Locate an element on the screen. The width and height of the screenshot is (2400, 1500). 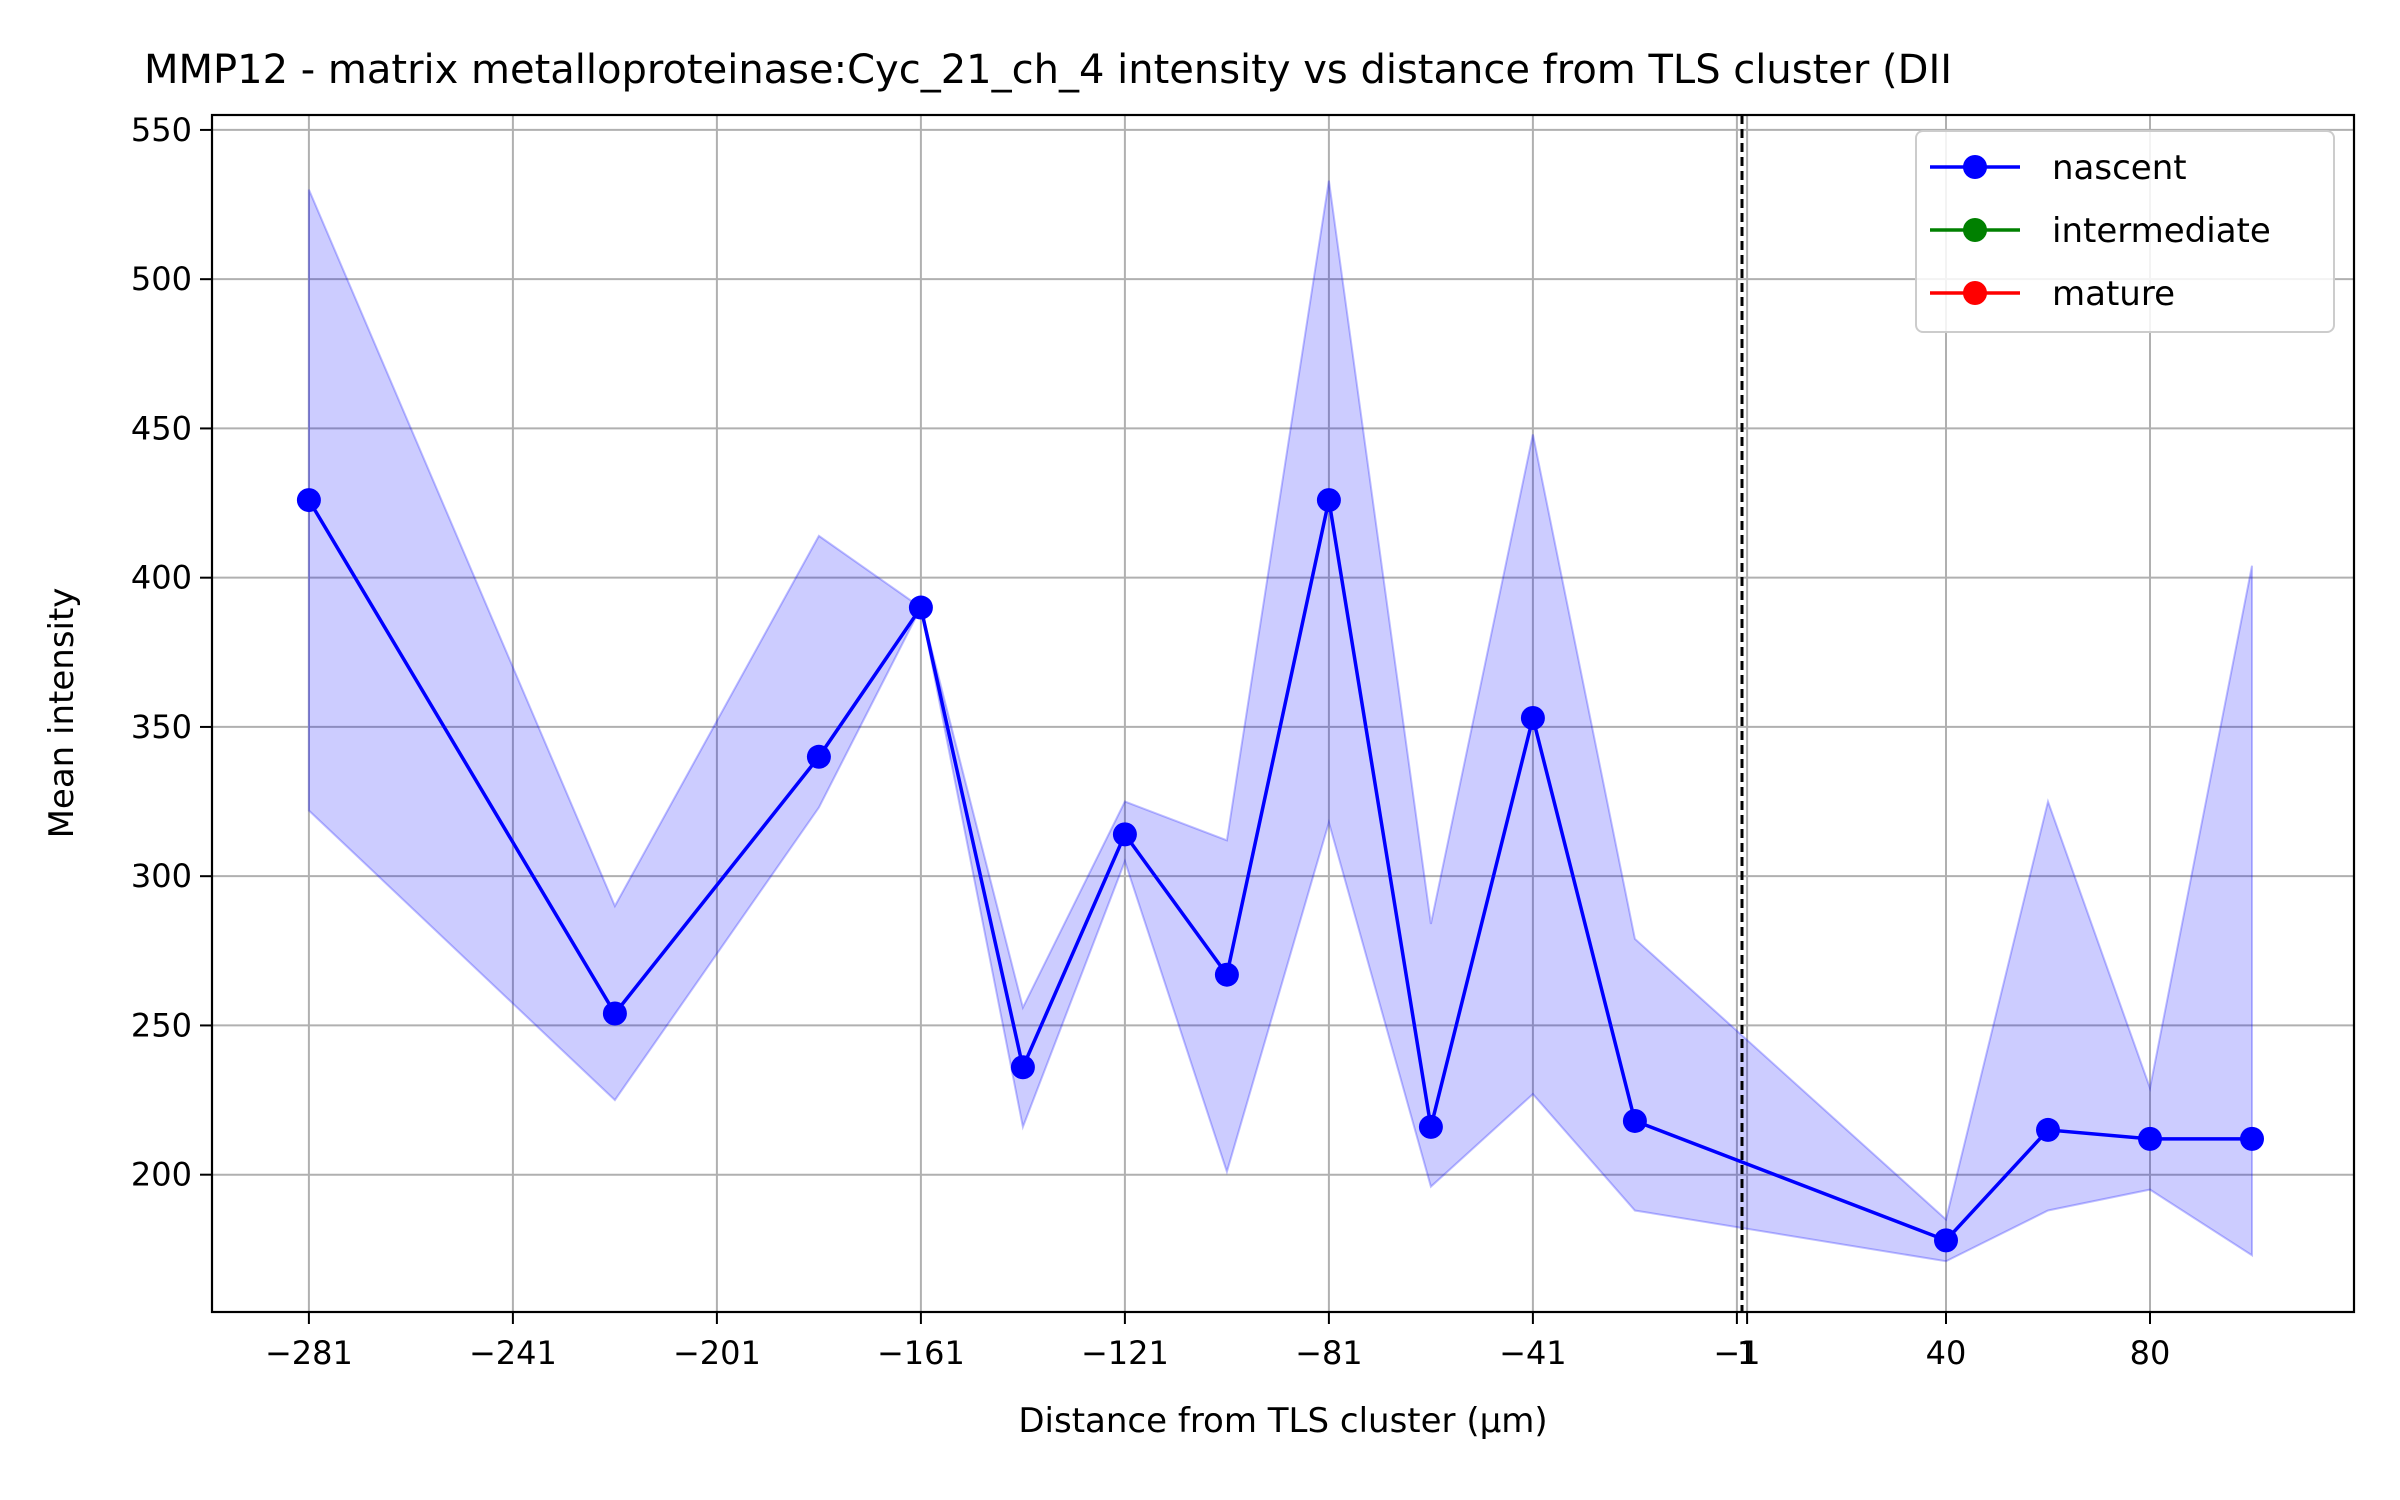
legend-label-nascent: nascent is located at coordinates (2119, 168).